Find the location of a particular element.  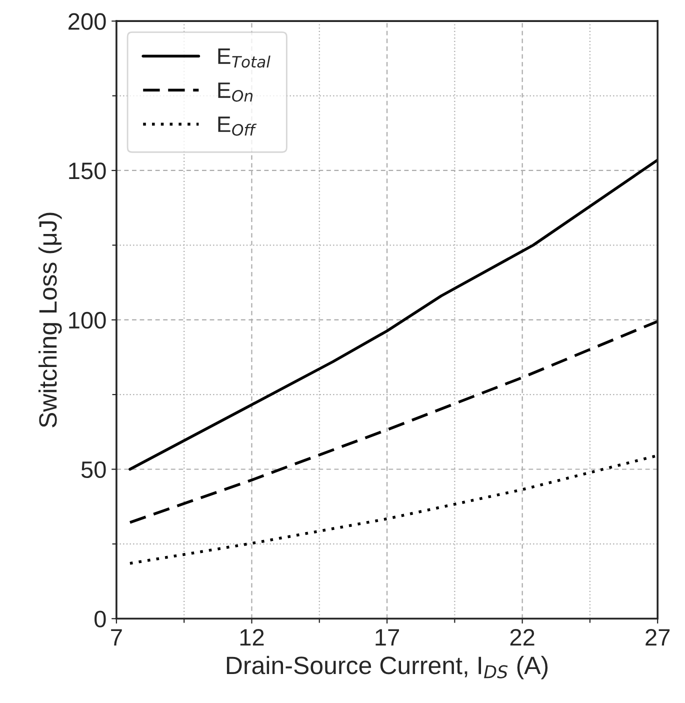

x-tick-label: 12 is located at coordinates (252, 637).